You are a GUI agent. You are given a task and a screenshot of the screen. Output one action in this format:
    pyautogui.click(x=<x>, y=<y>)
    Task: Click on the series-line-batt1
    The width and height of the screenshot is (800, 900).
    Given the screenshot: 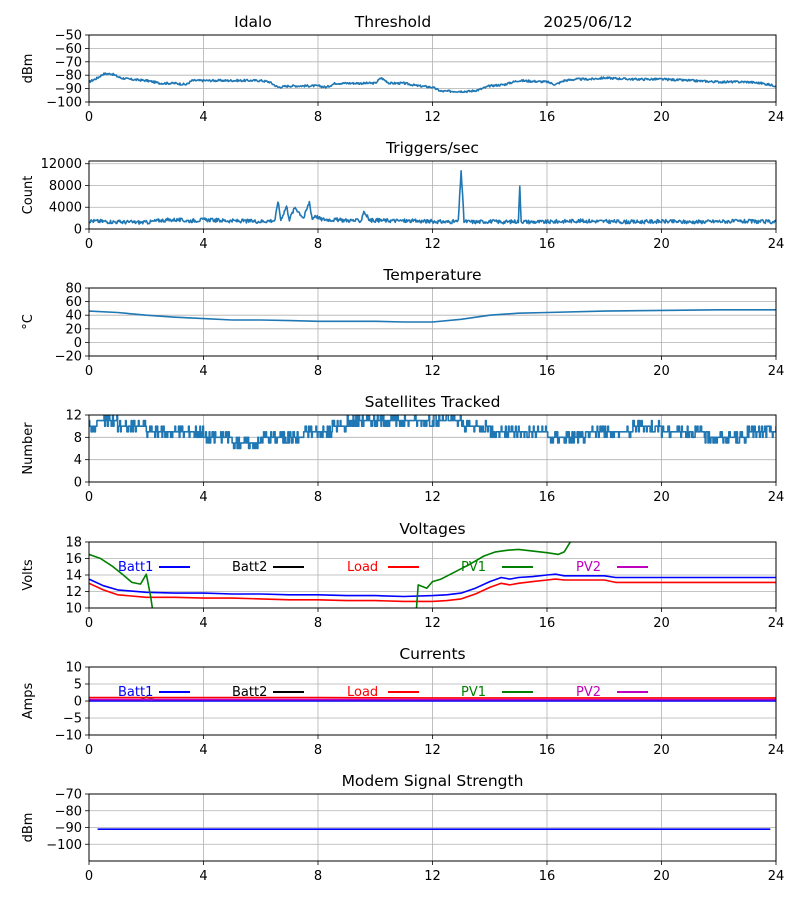 What is the action you would take?
    pyautogui.click(x=432, y=585)
    